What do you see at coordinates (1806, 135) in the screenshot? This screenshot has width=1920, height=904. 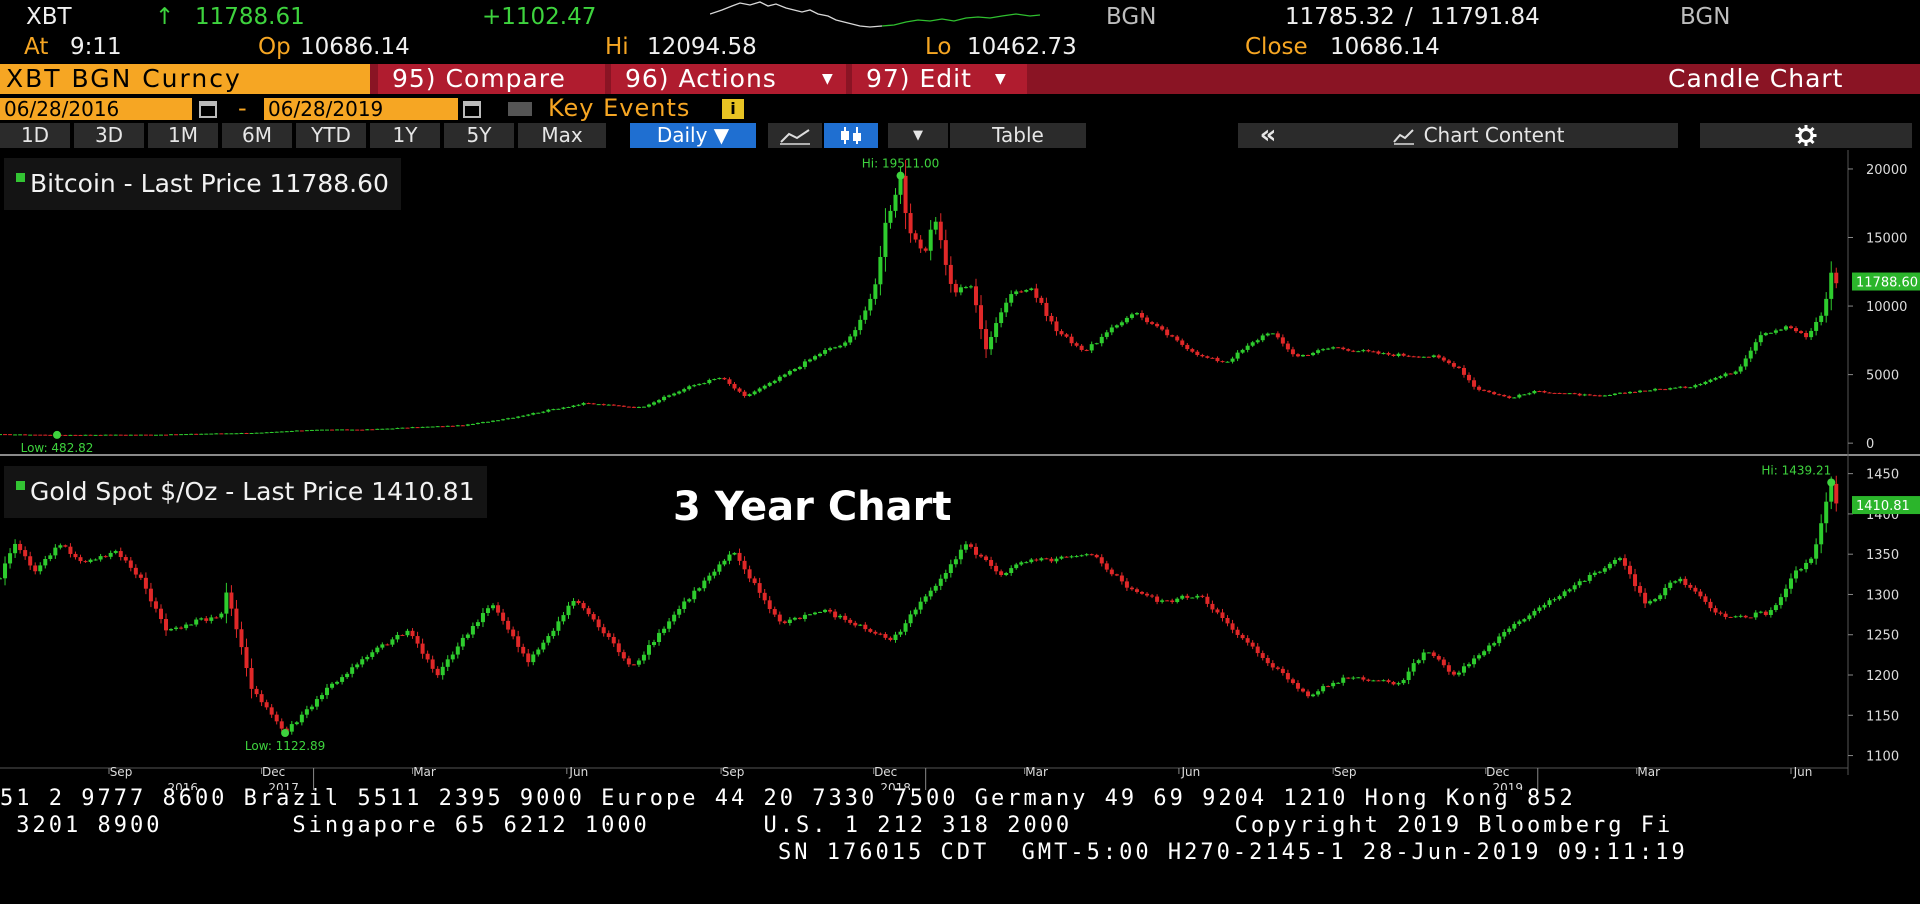 I see `gear-icon` at bounding box center [1806, 135].